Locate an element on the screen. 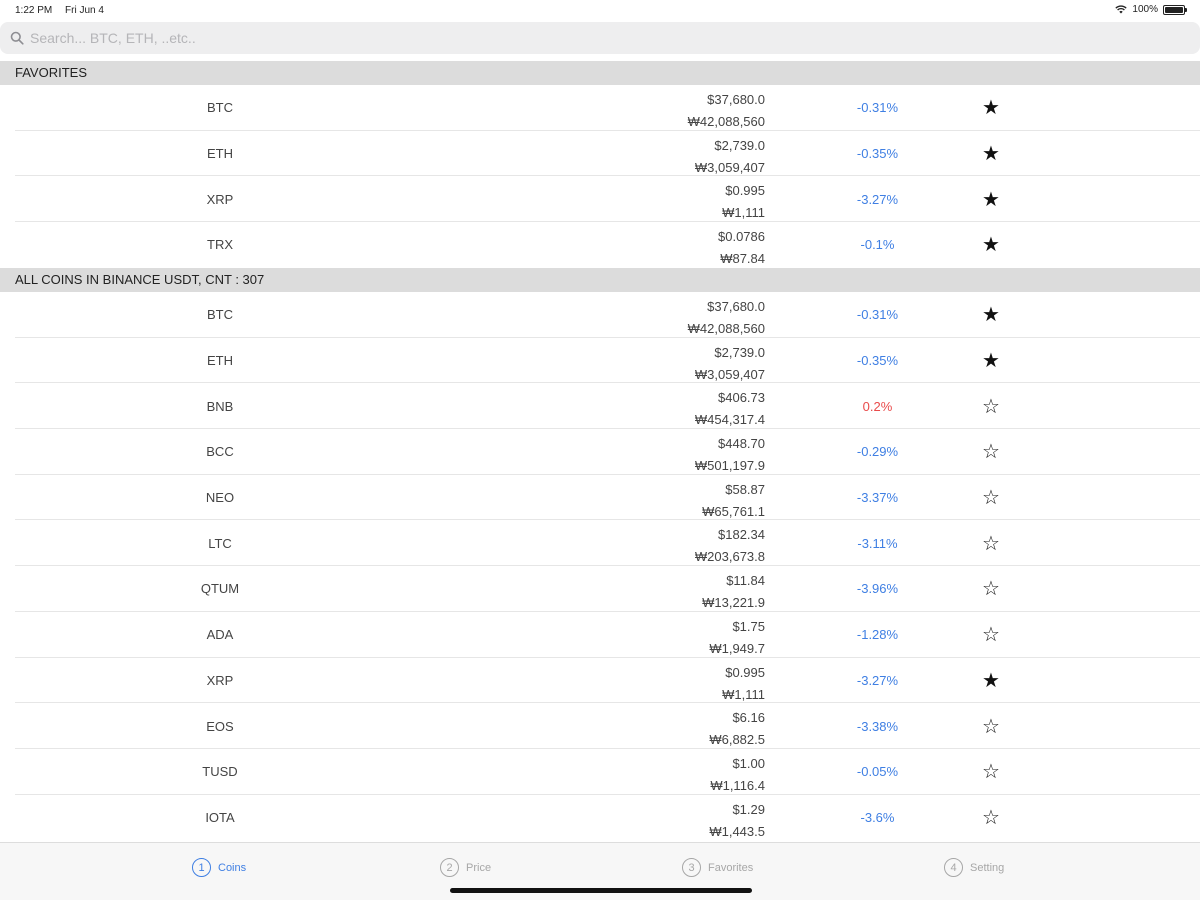 The image size is (1200, 900). battery-percent: 100% is located at coordinates (1145, 9).